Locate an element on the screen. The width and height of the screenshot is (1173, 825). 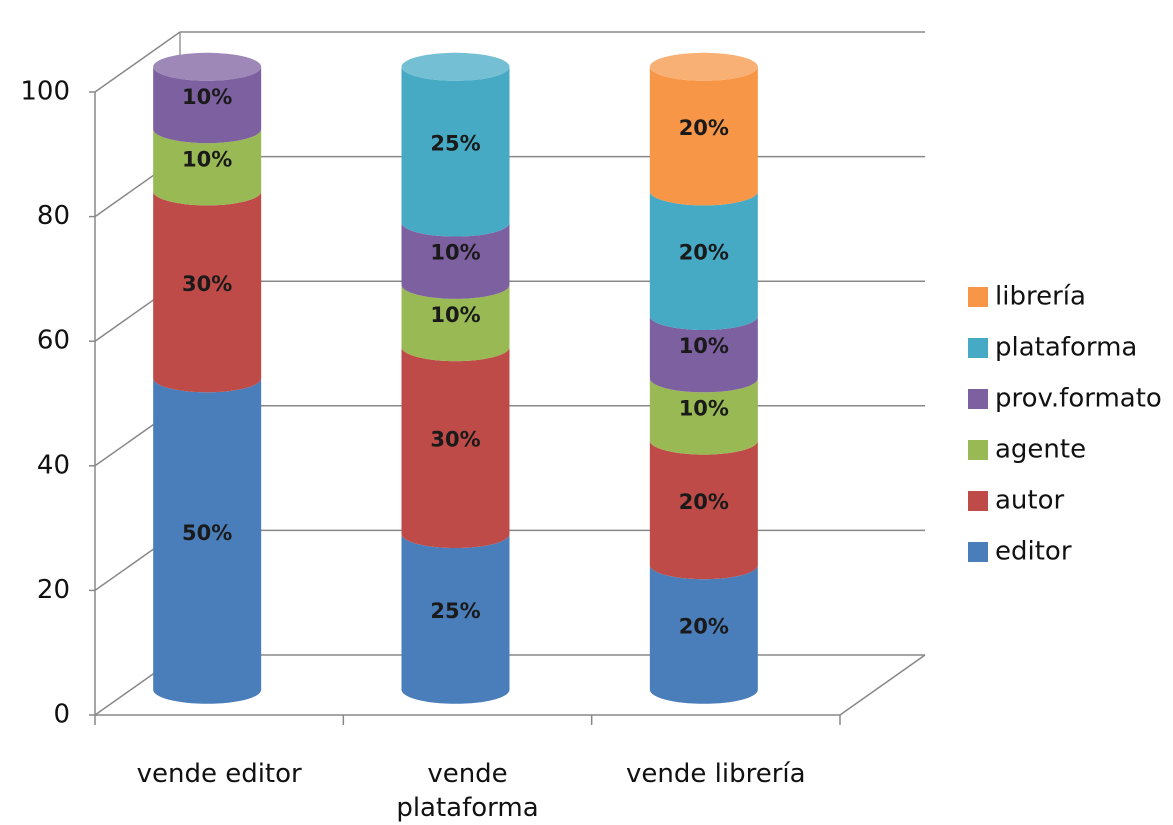
y-tick-label: 0 is located at coordinates (61, 715).